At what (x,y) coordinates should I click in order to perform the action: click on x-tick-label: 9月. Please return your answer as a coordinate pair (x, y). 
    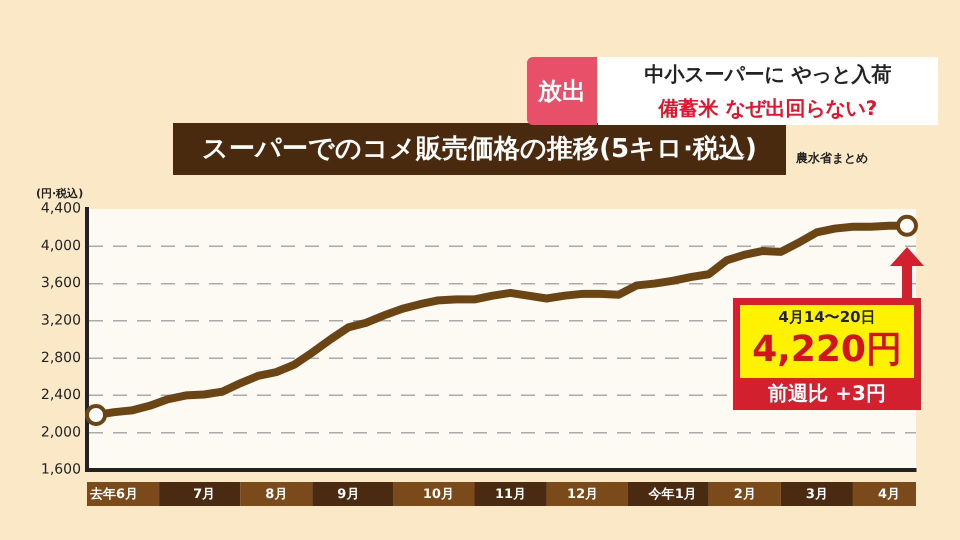
    Looking at the image, I should click on (348, 494).